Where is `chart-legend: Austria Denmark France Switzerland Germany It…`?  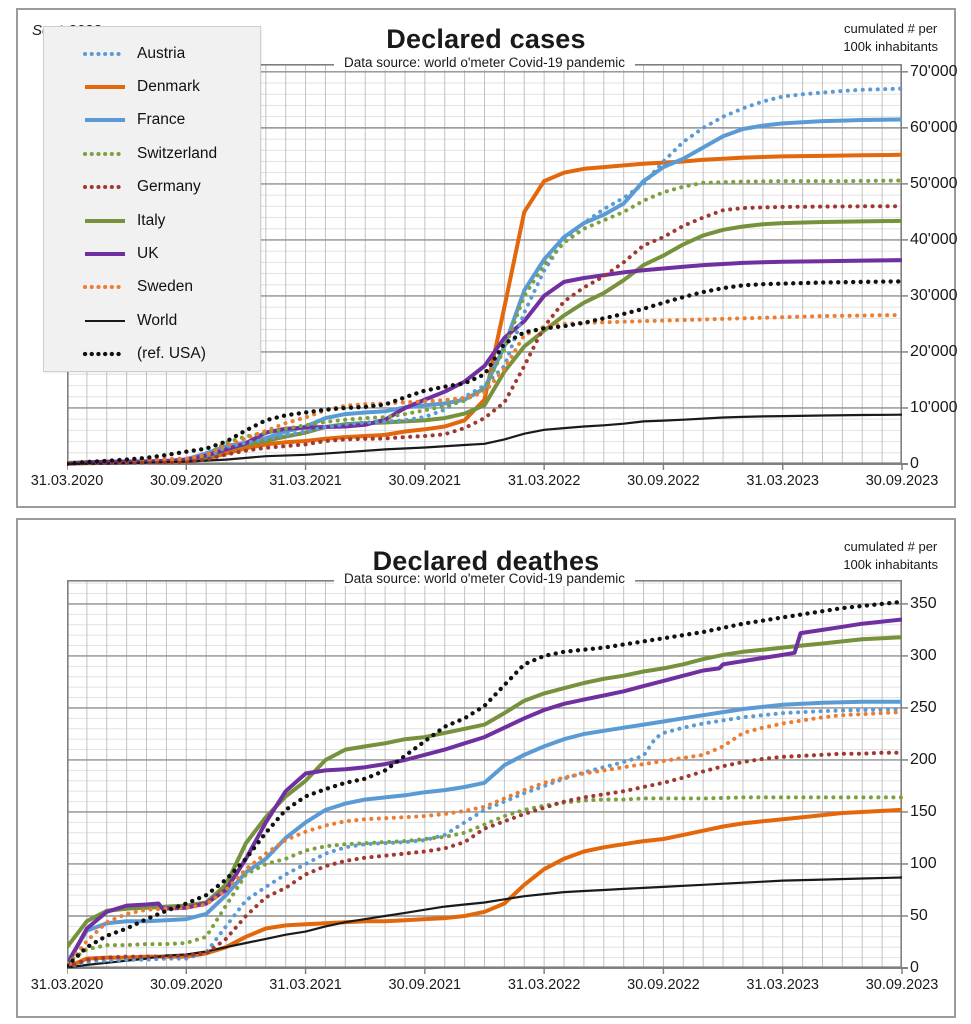 chart-legend: Austria Denmark France Switzerland Germany It… is located at coordinates (152, 199).